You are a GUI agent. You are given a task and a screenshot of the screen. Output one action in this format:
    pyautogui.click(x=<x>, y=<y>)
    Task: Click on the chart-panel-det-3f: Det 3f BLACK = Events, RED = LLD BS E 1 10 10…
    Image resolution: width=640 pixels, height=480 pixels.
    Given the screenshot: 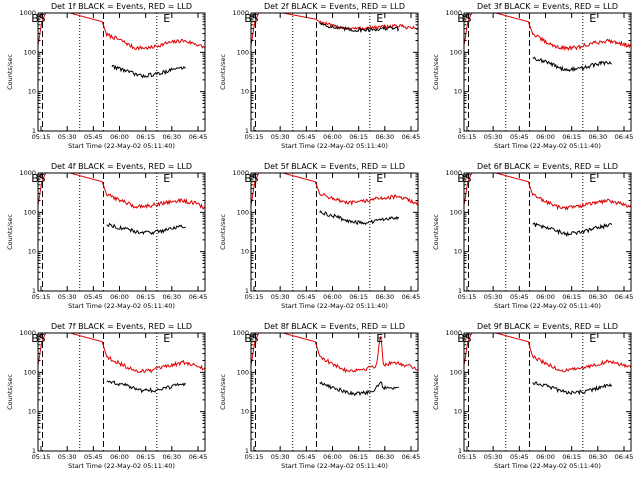 What is the action you would take?
    pyautogui.click(x=532, y=80)
    